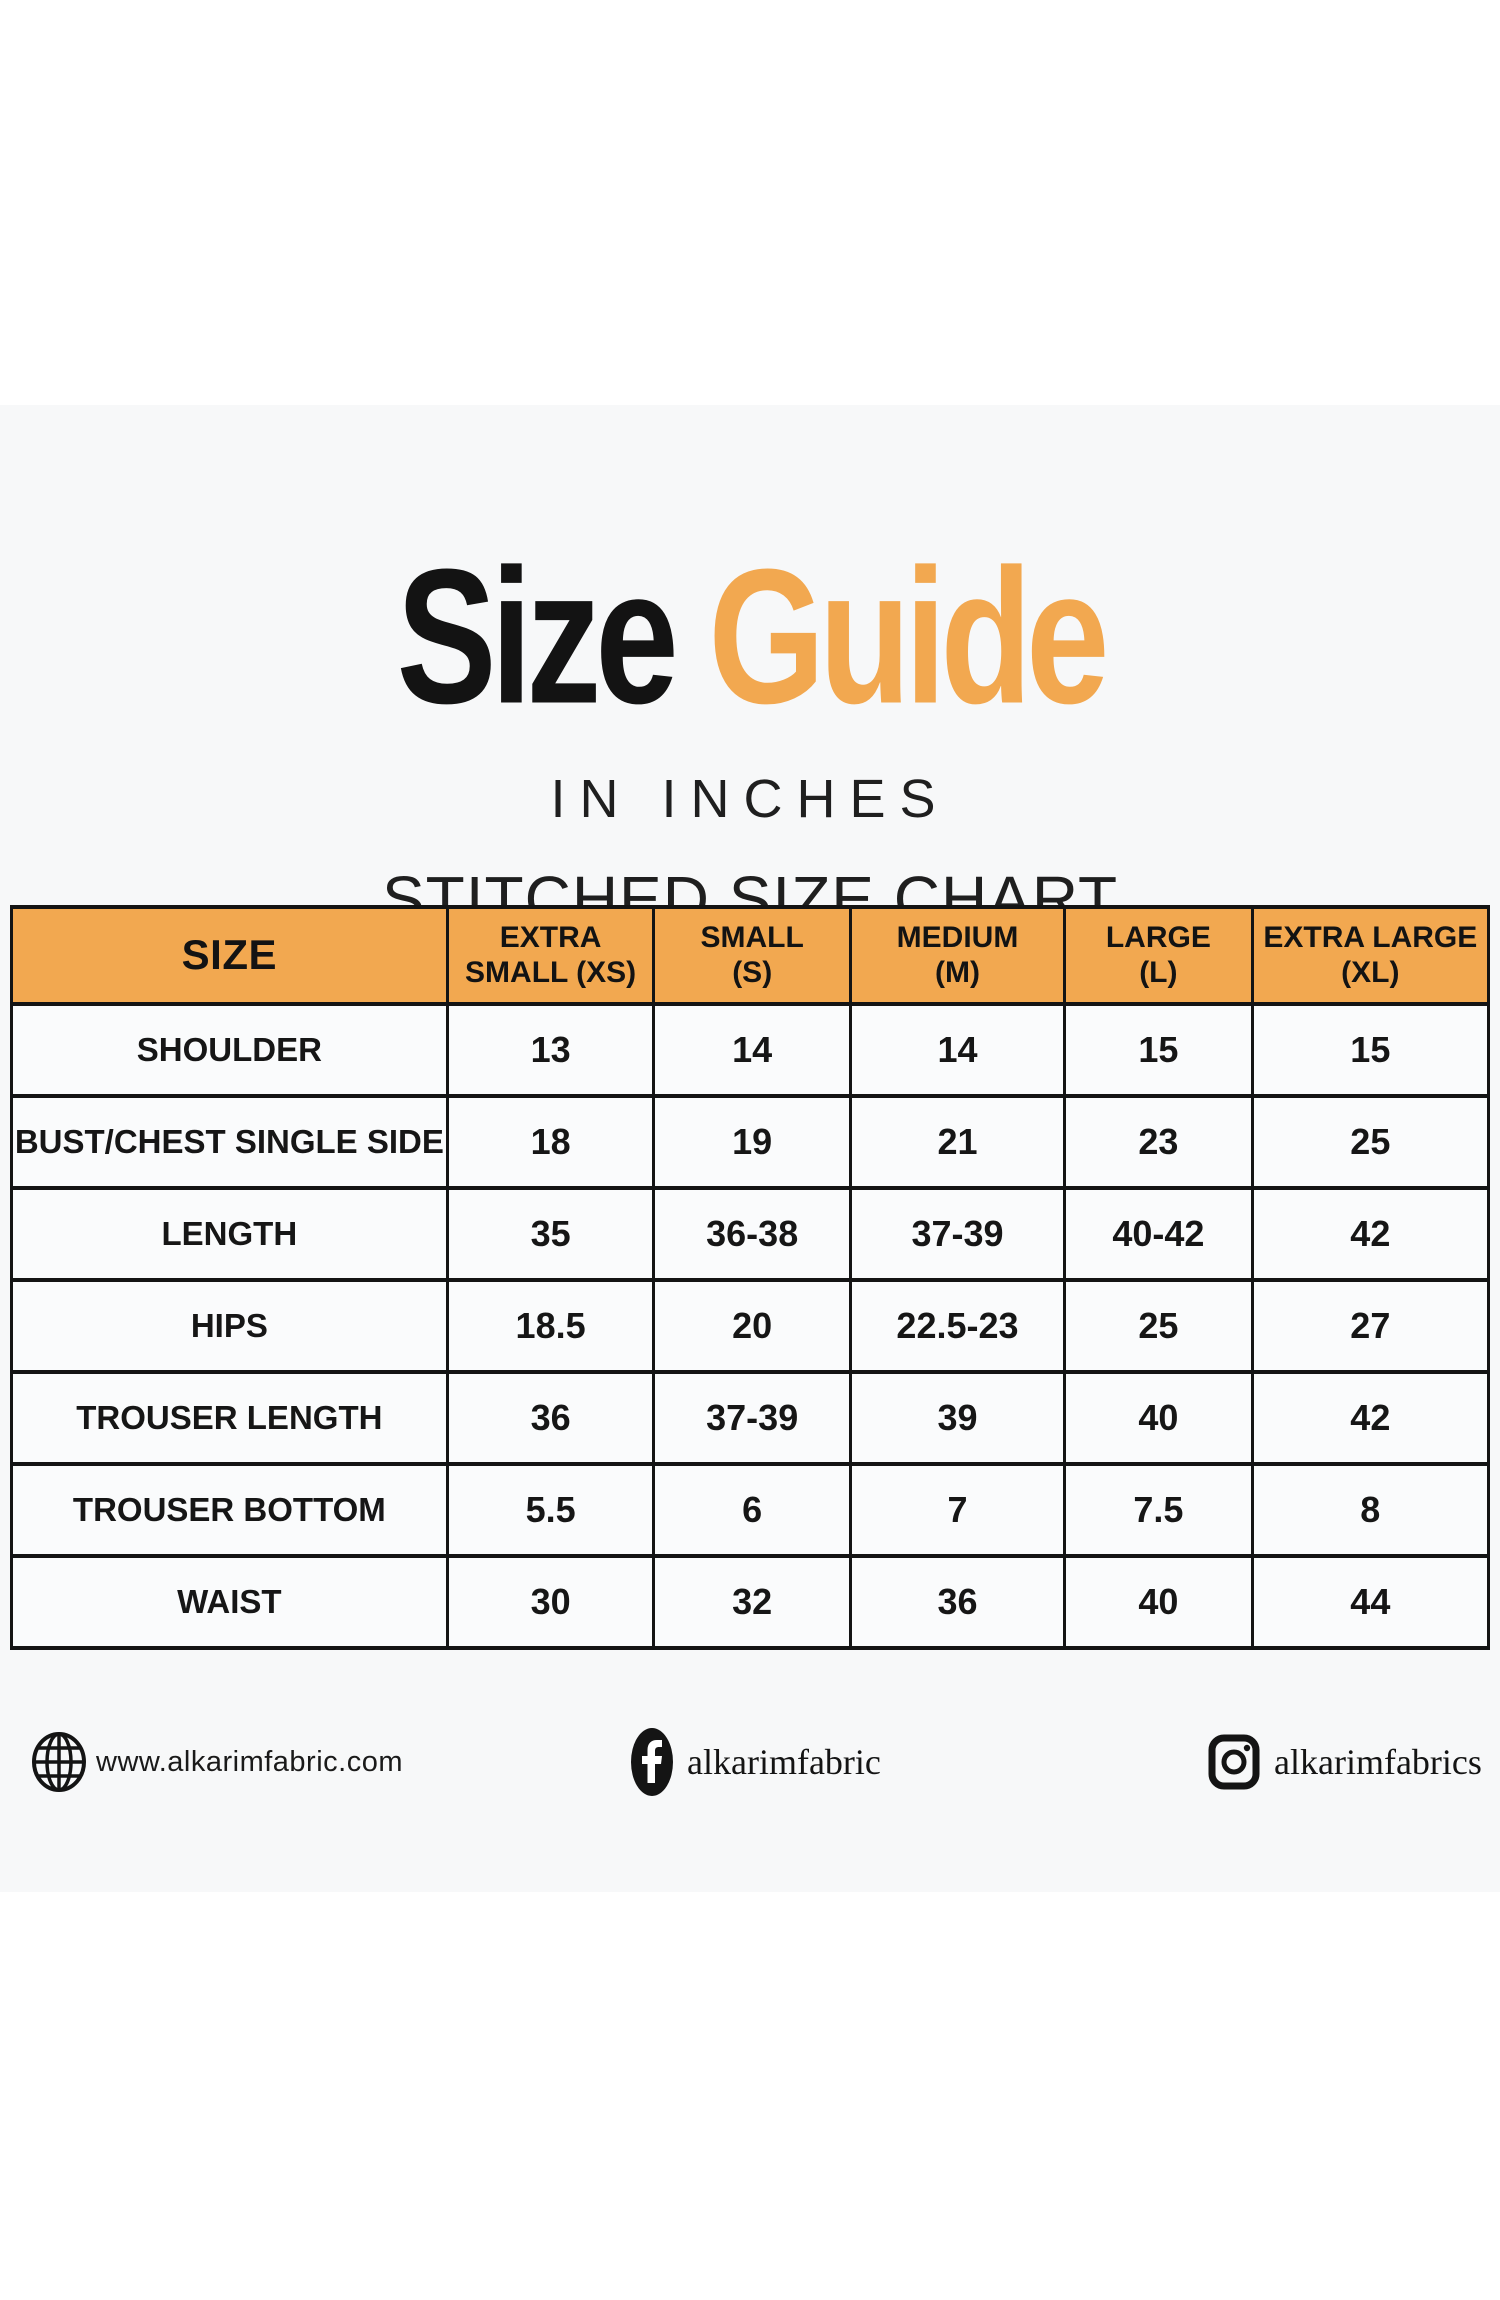 The image size is (1500, 2300). What do you see at coordinates (750, 799) in the screenshot?
I see `subtitle-in-inches: IN INCHES` at bounding box center [750, 799].